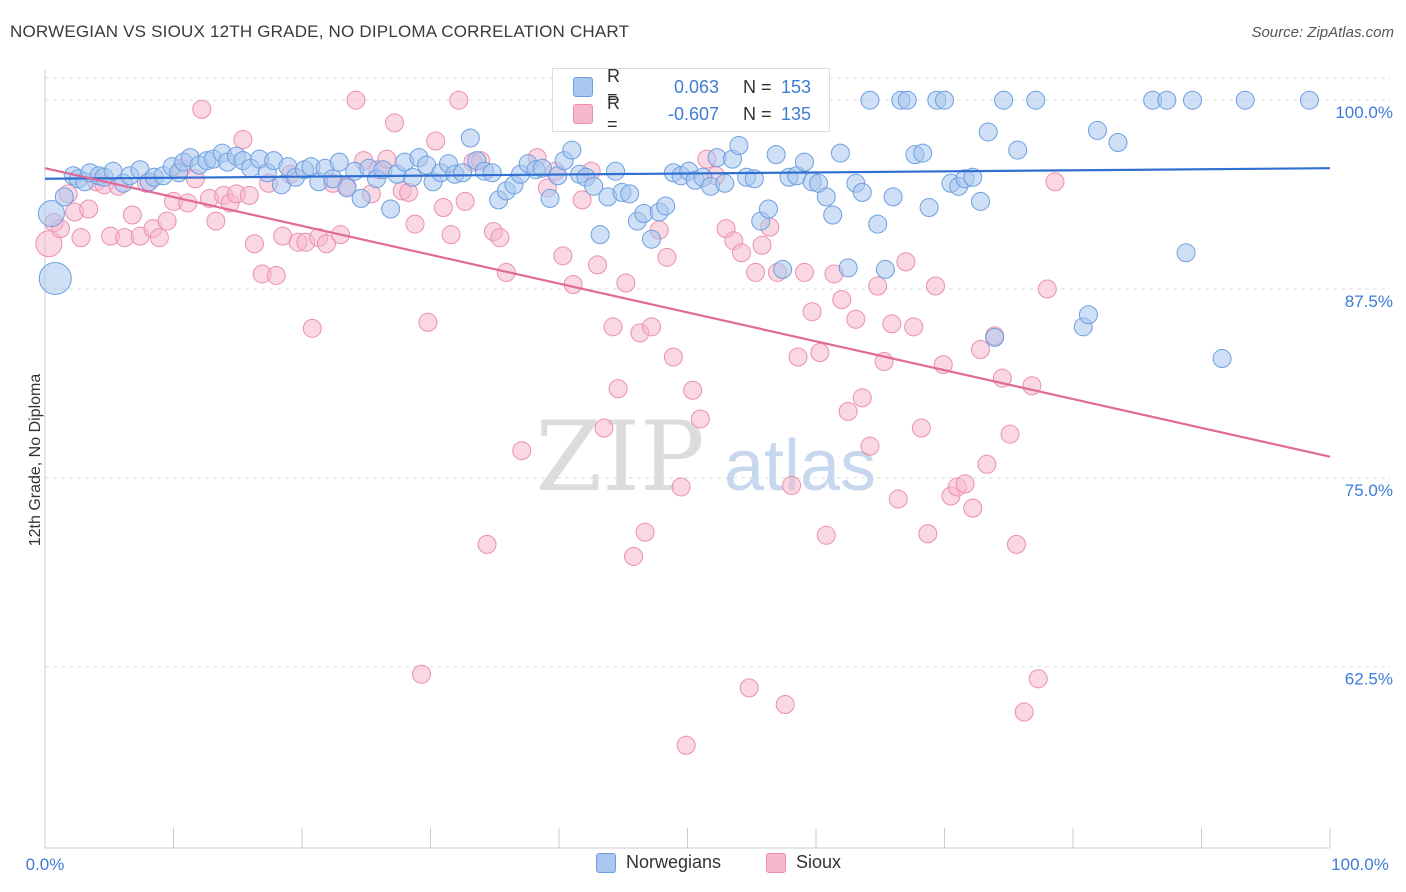  What do you see at coordinates (819, 862) in the screenshot?
I see `legend-label-sioux: Sioux` at bounding box center [819, 862].